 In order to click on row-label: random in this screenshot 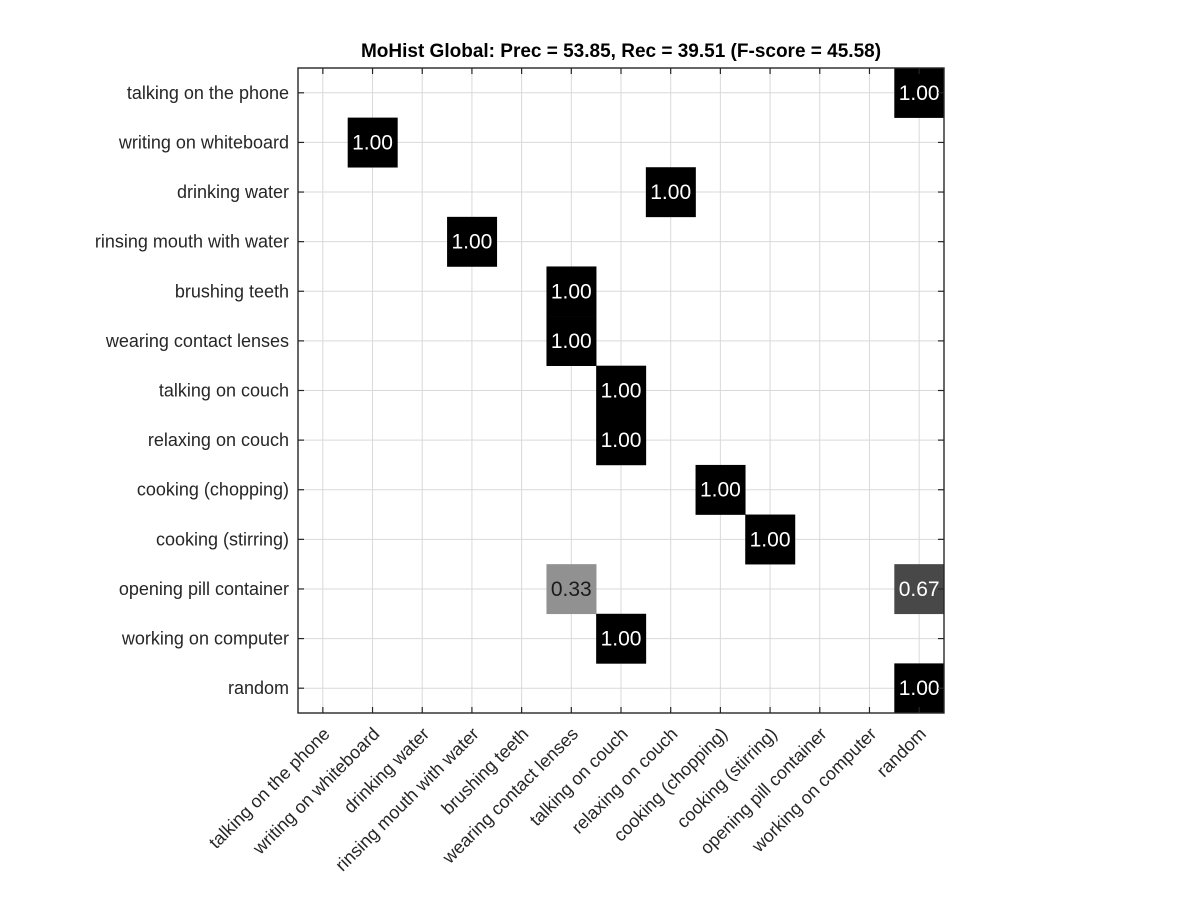, I will do `click(258, 688)`.